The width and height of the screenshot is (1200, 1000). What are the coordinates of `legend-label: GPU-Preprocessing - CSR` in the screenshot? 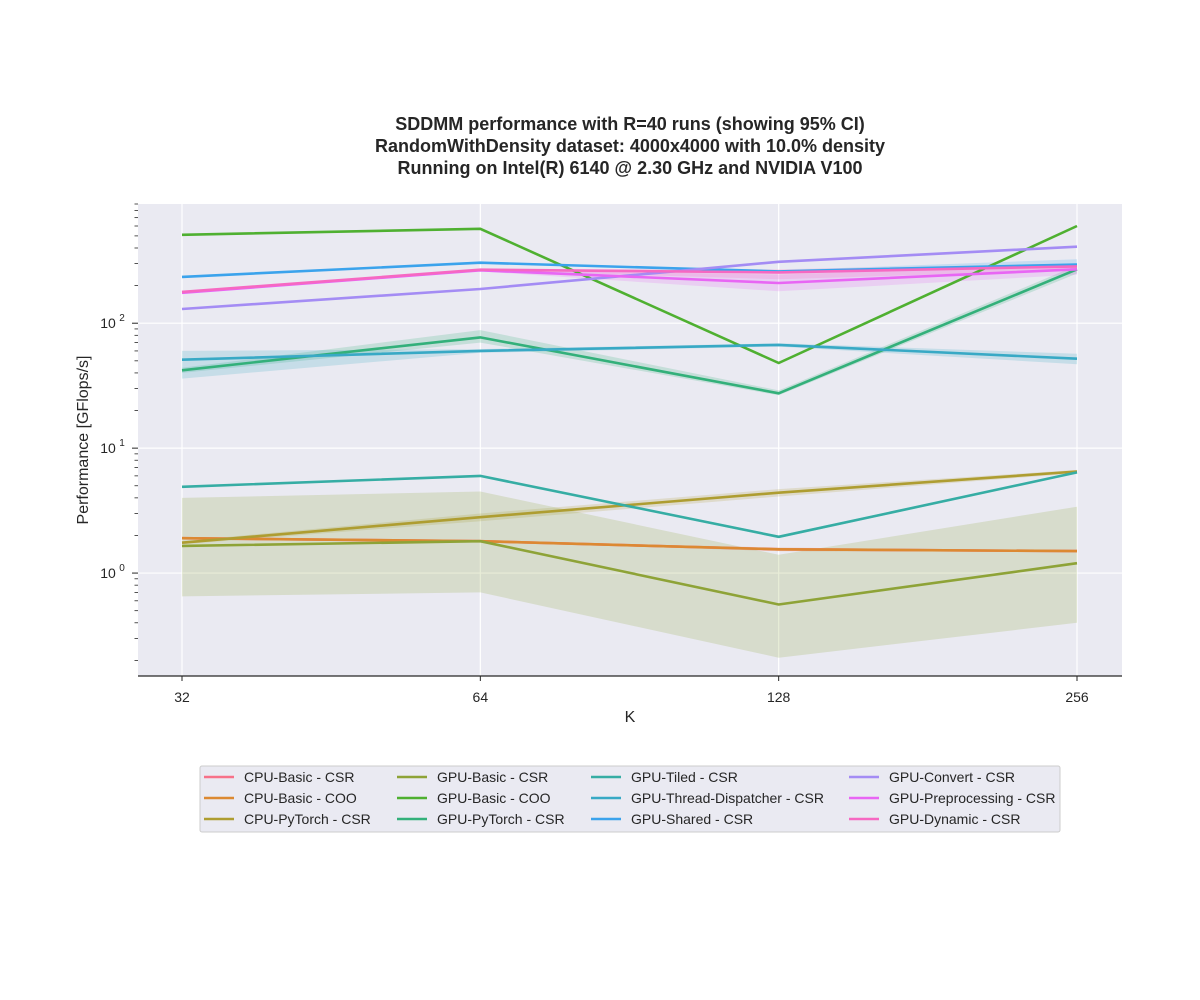 It's located at (972, 798).